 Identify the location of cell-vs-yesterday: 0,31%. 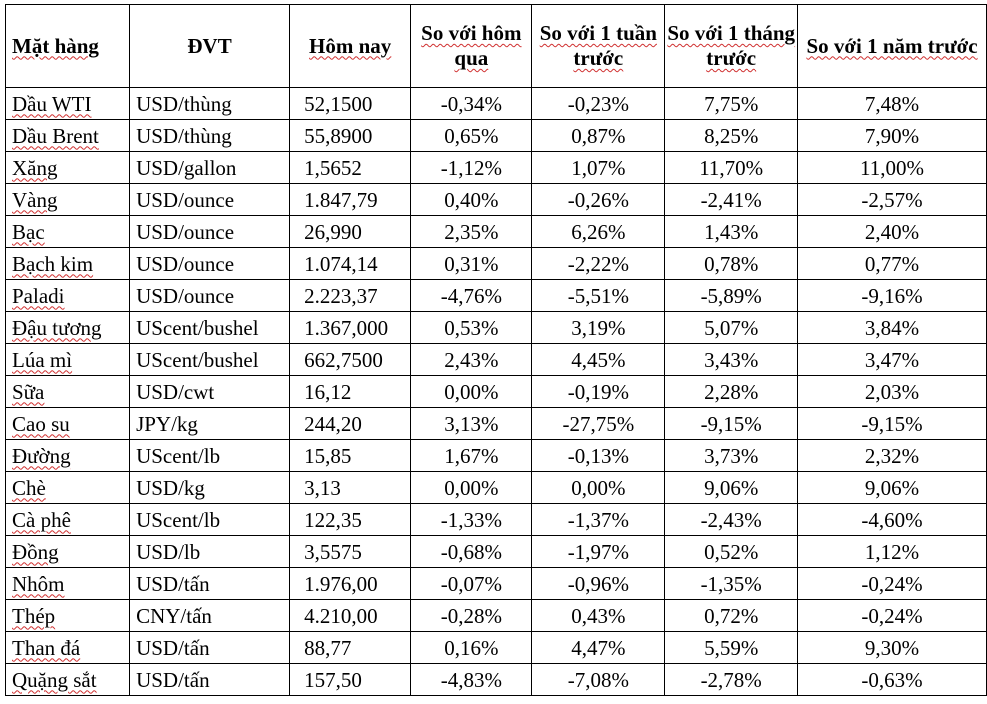
(471, 263).